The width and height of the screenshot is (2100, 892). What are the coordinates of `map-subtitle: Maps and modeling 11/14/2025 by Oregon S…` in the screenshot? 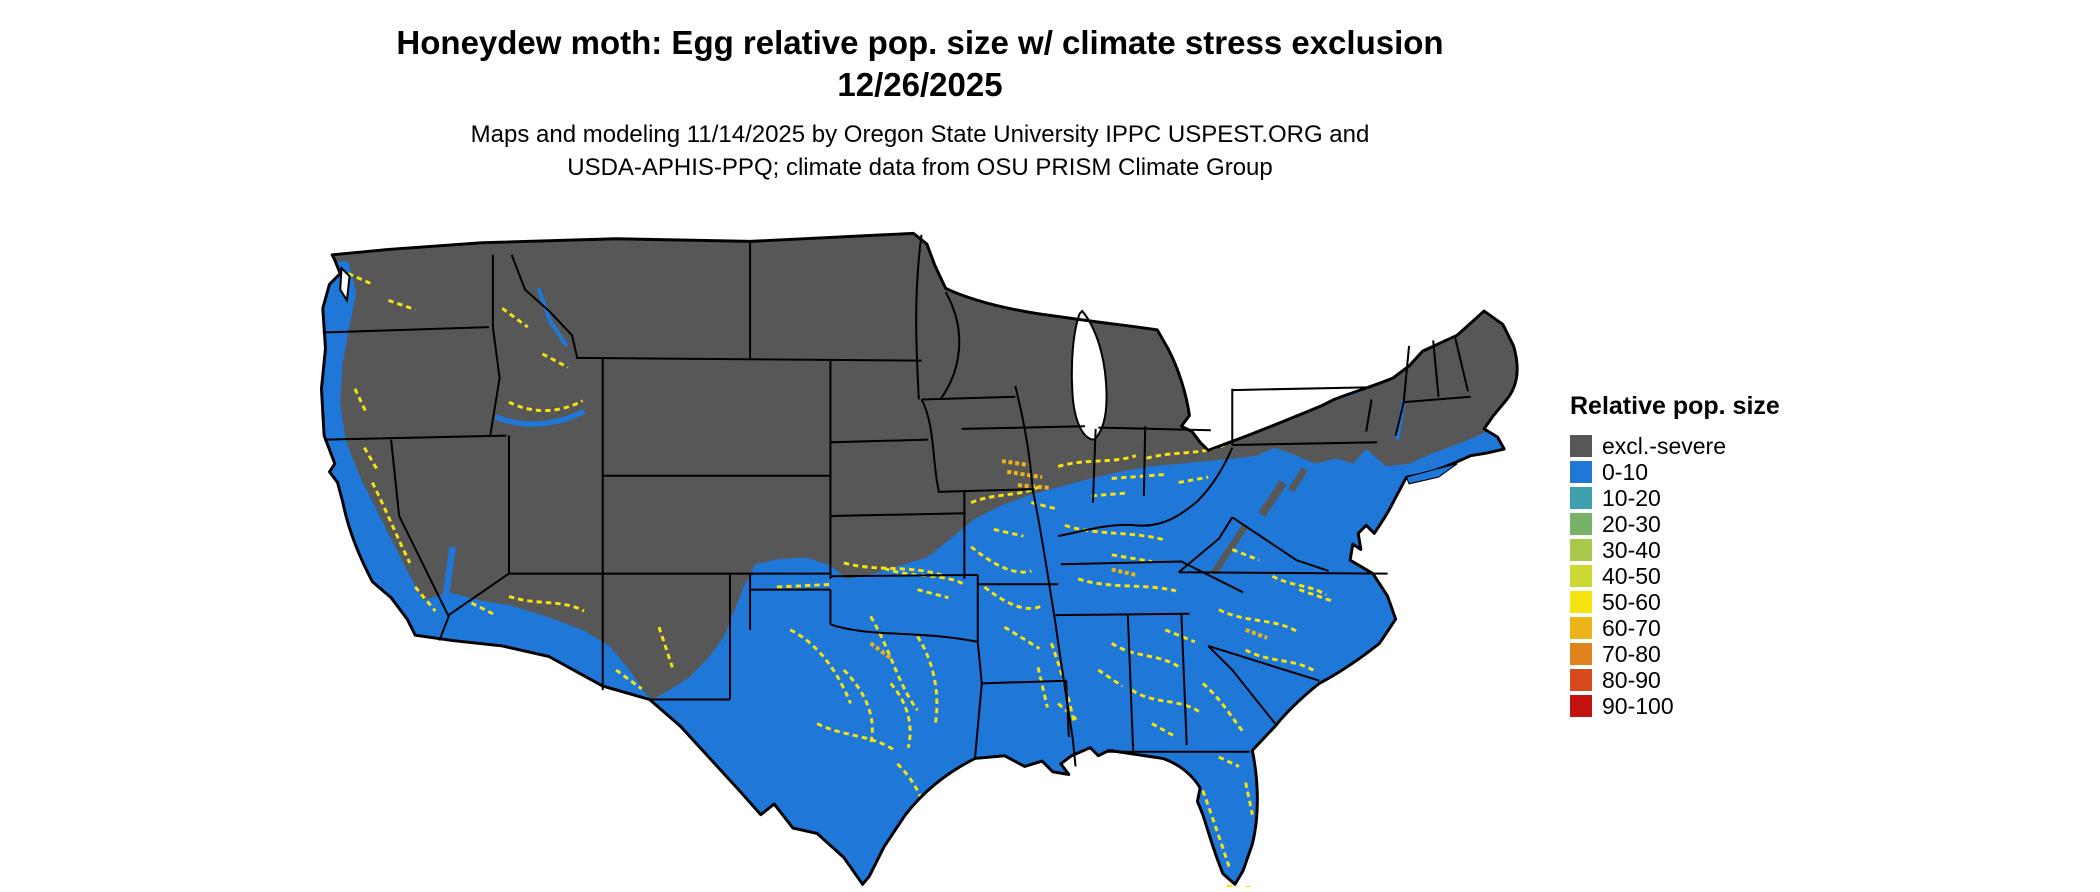 It's located at (920, 151).